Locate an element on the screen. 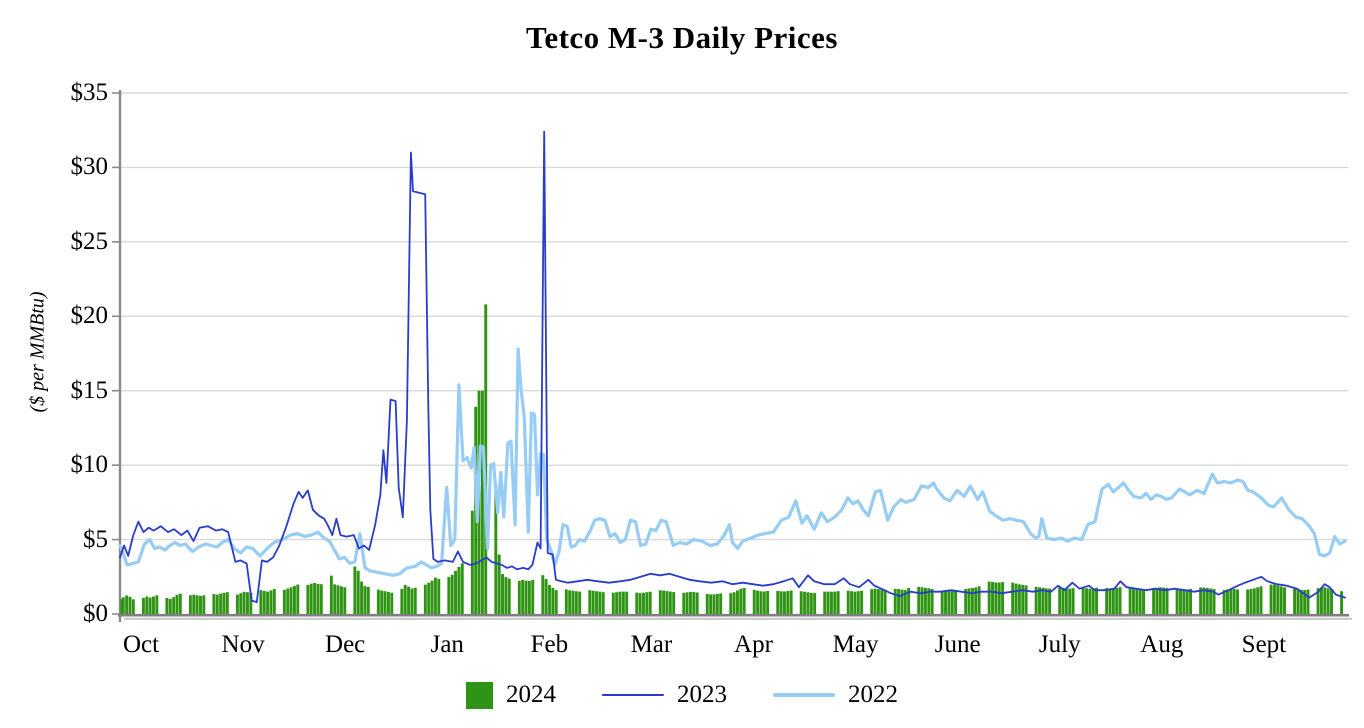 The width and height of the screenshot is (1364, 728). y-tick-label: $20 is located at coordinates (89, 316).